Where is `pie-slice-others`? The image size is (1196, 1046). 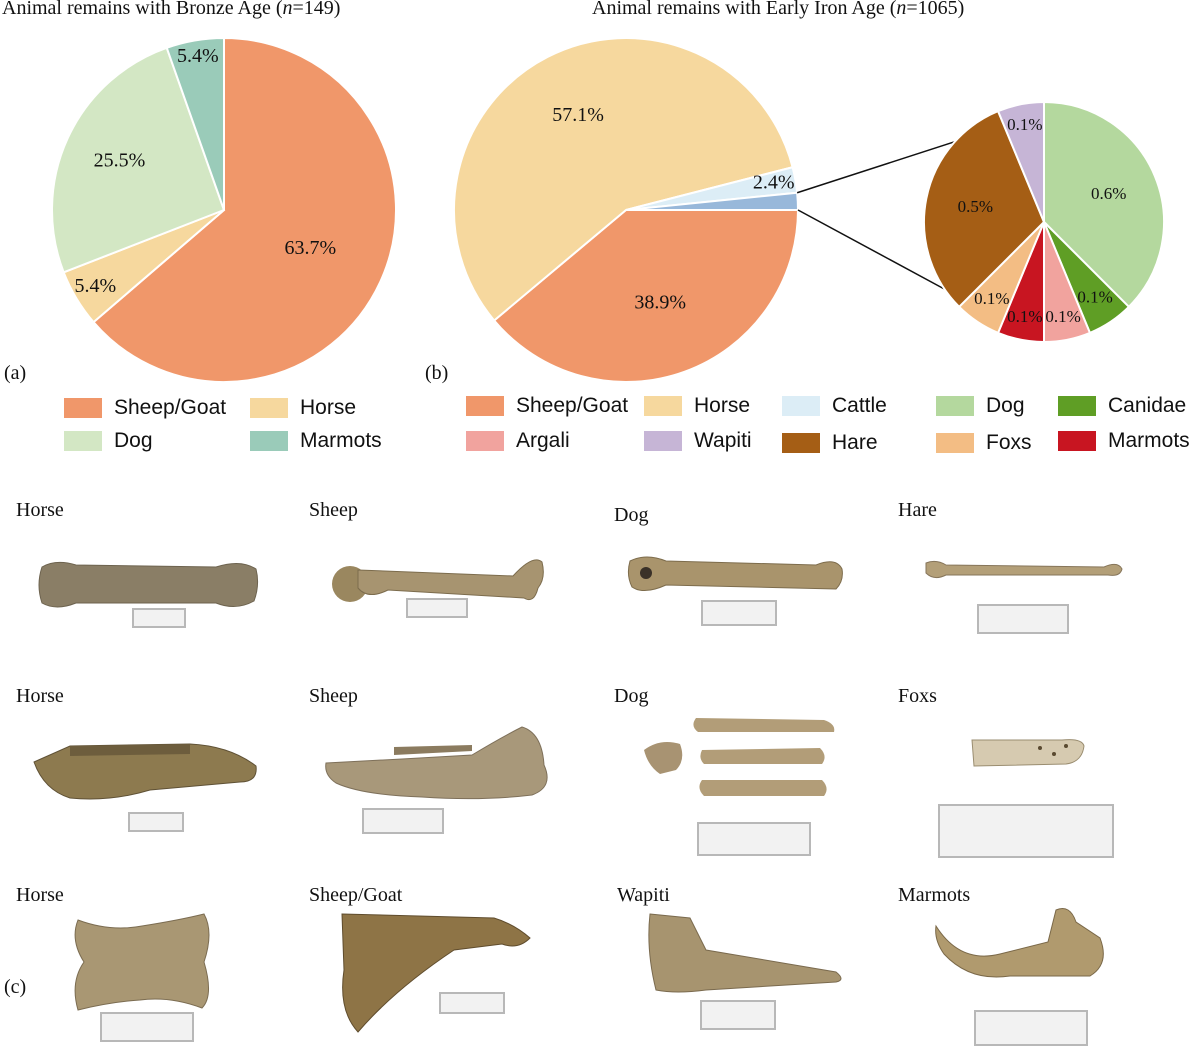 pie-slice-others is located at coordinates (712, 201).